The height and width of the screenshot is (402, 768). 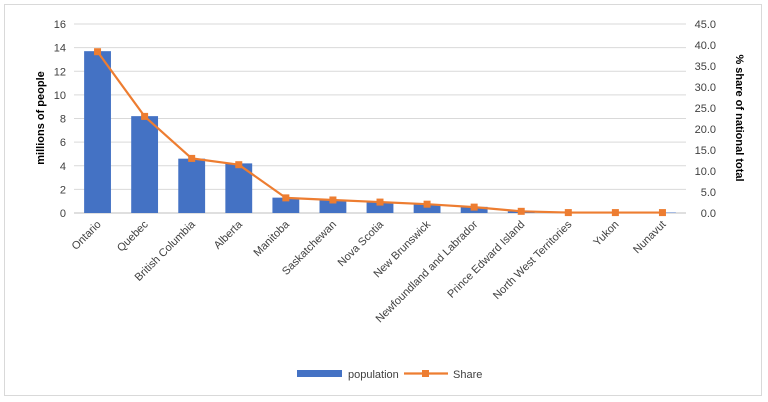 What do you see at coordinates (286, 205) in the screenshot?
I see `bar-manitoba` at bounding box center [286, 205].